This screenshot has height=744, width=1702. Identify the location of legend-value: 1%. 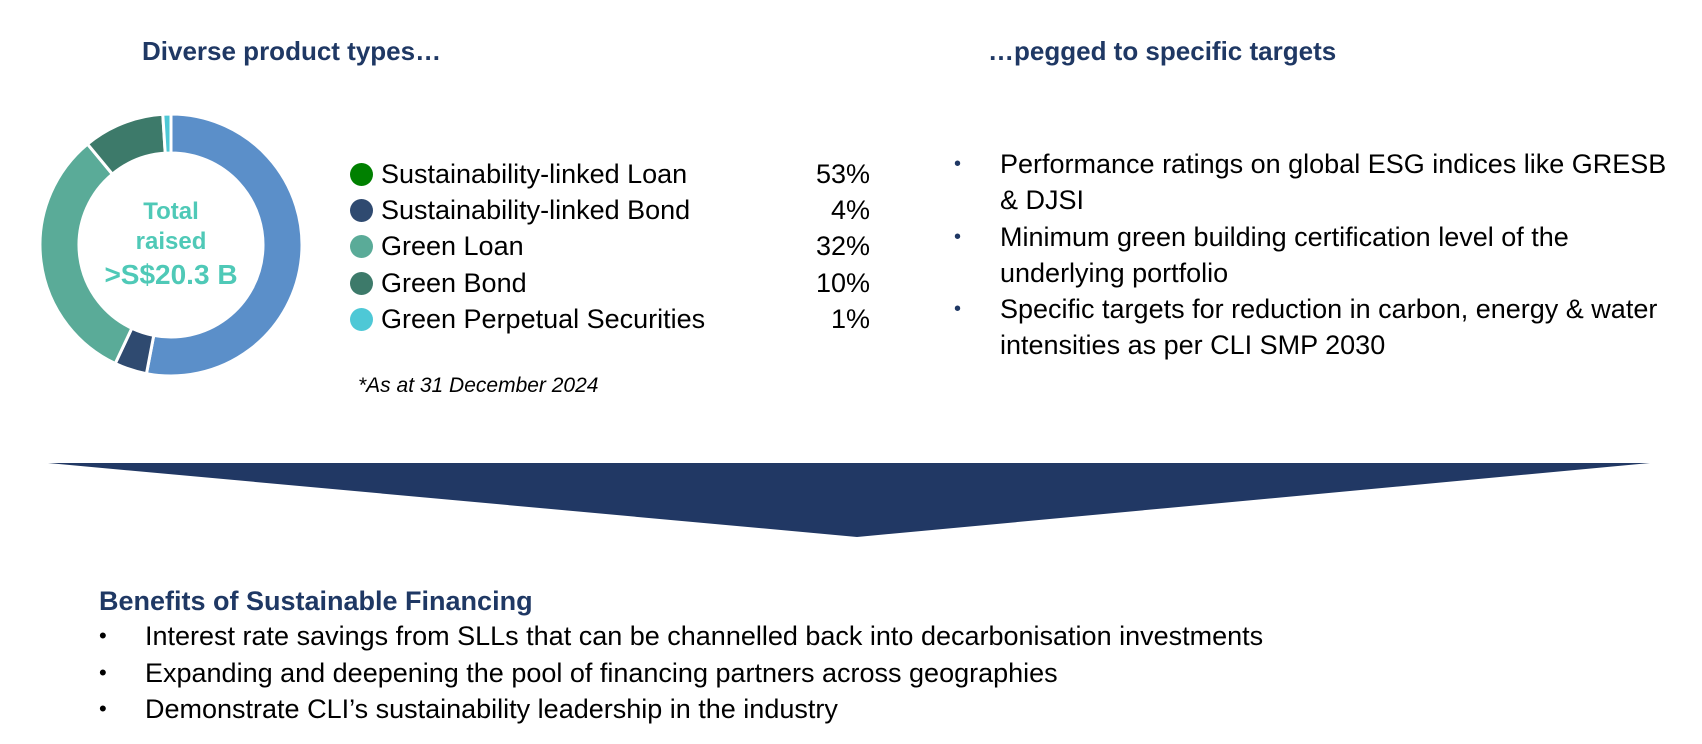
(850, 319).